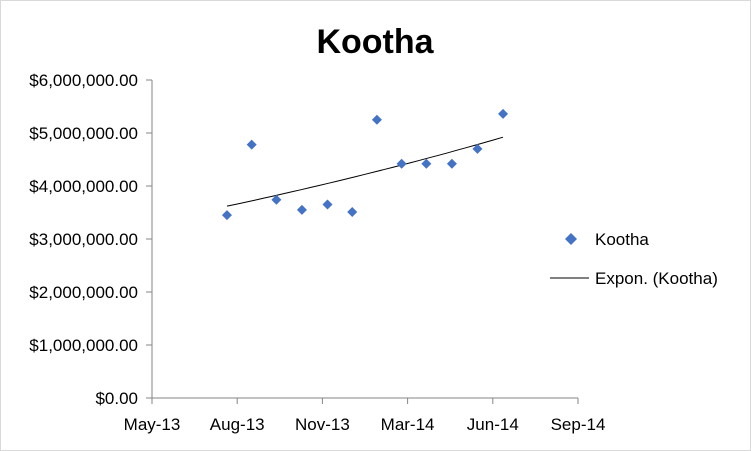 This screenshot has height=451, width=751. What do you see at coordinates (116, 398) in the screenshot?
I see `y-tick-label: $0.00` at bounding box center [116, 398].